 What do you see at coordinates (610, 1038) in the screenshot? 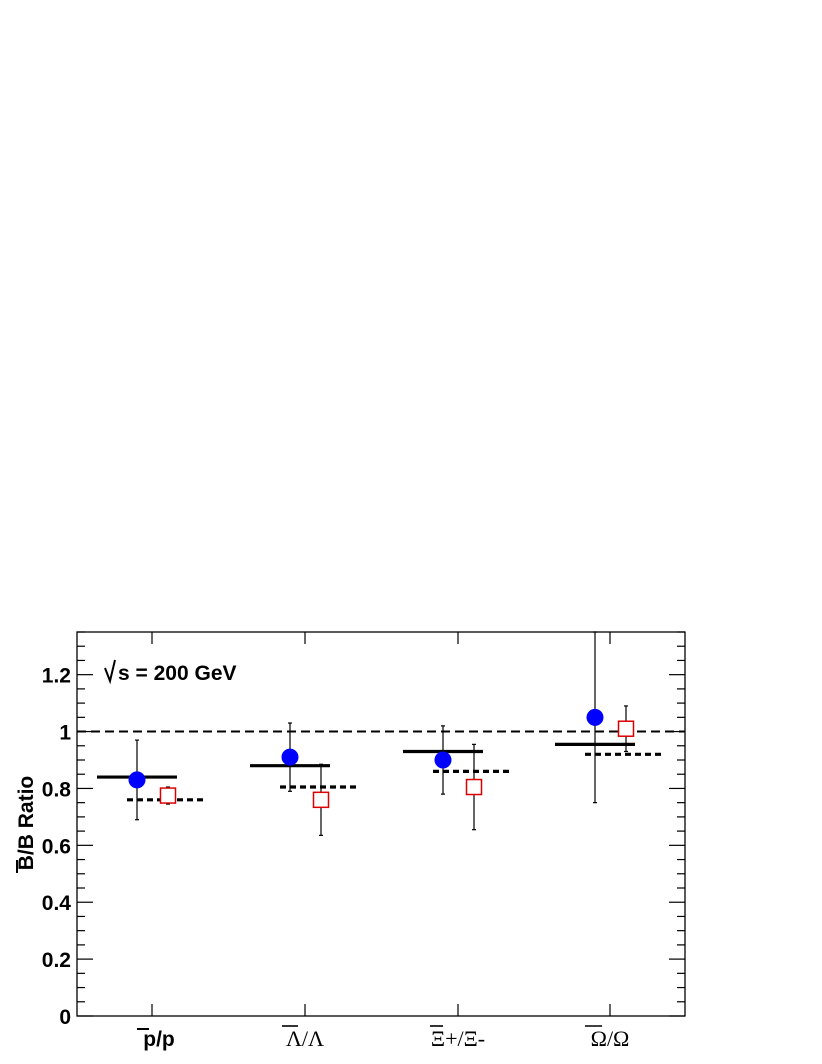
I see `x-category-label: Ω/Ω` at bounding box center [610, 1038].